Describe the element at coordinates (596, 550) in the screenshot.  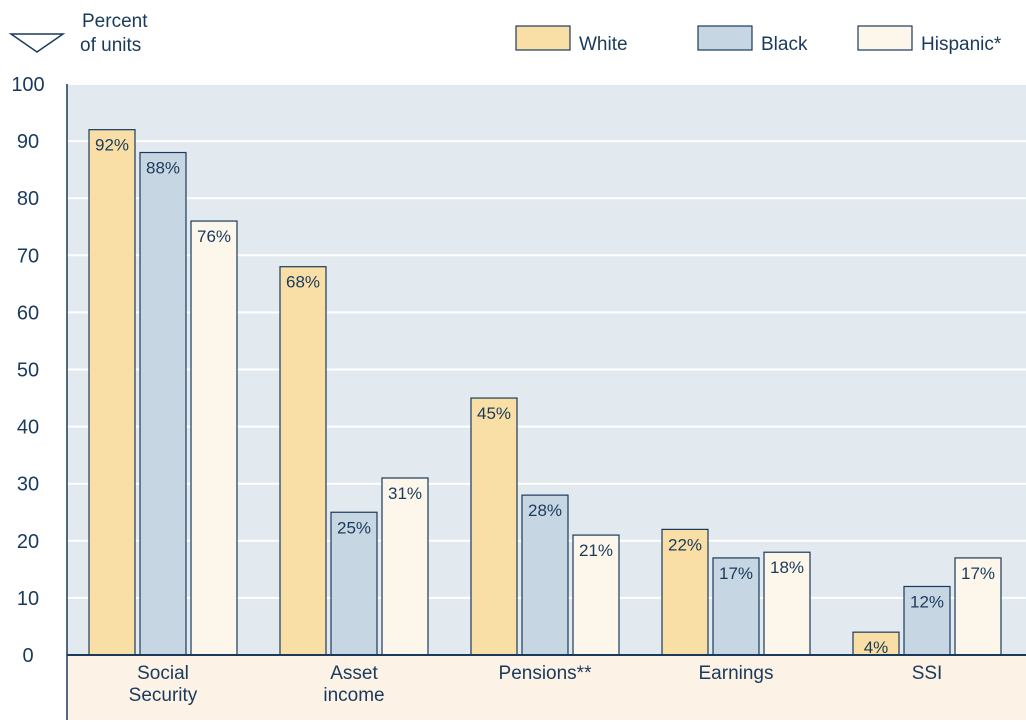
I see `data-label-hispanic-2: 21%` at that location.